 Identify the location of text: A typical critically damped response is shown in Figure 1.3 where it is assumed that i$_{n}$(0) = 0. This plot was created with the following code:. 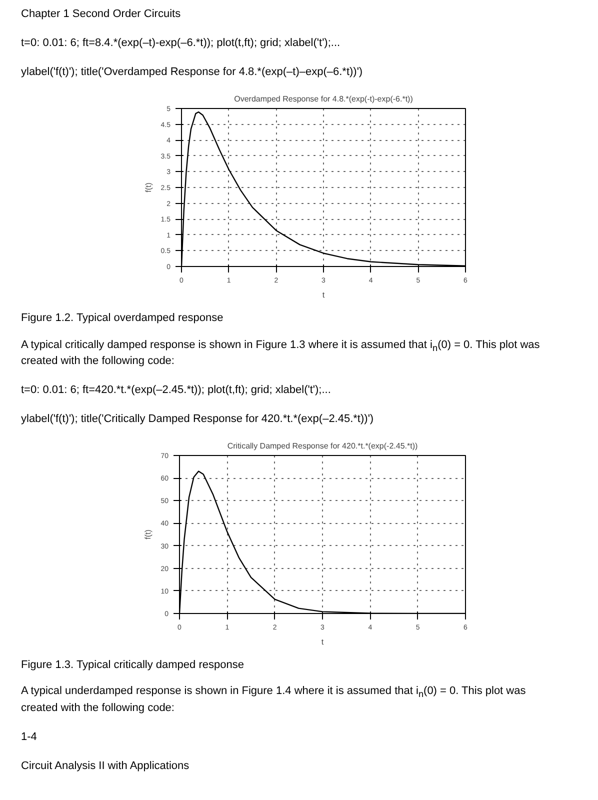
(280, 352).